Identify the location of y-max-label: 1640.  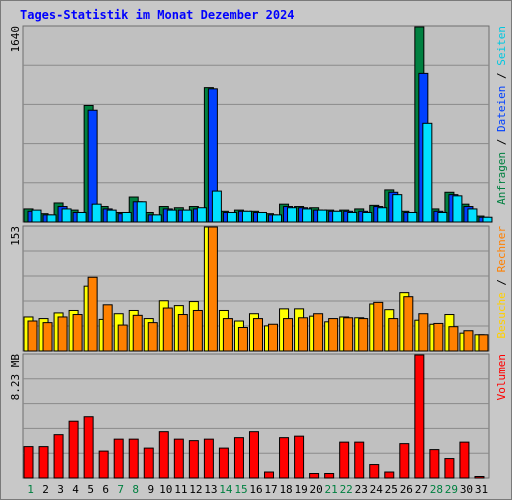
(15, 39).